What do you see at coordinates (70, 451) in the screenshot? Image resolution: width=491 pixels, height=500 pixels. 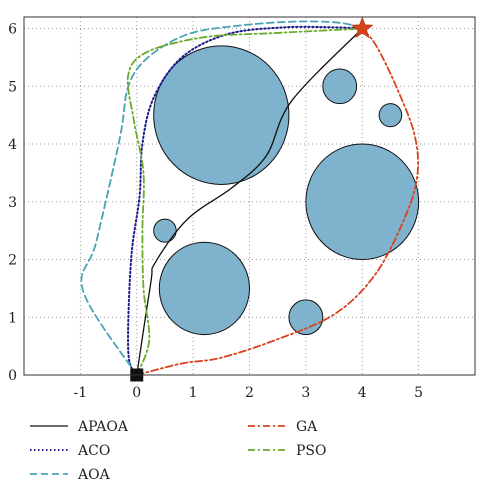 I see `legend-item-aco: ACO` at bounding box center [70, 451].